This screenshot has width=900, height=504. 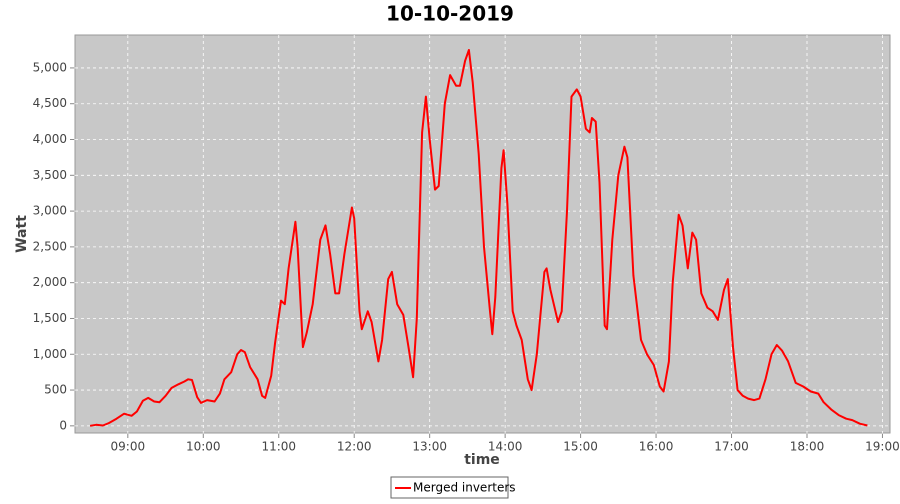 What do you see at coordinates (50, 318) in the screenshot?
I see `y-tick-label: 1,500` at bounding box center [50, 318].